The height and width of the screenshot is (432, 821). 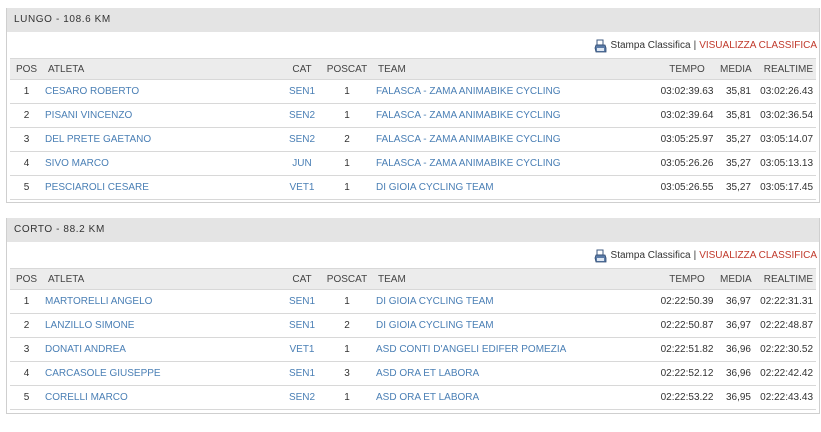 What do you see at coordinates (687, 301) in the screenshot?
I see `cell-tempo: 02:22:50.39` at bounding box center [687, 301].